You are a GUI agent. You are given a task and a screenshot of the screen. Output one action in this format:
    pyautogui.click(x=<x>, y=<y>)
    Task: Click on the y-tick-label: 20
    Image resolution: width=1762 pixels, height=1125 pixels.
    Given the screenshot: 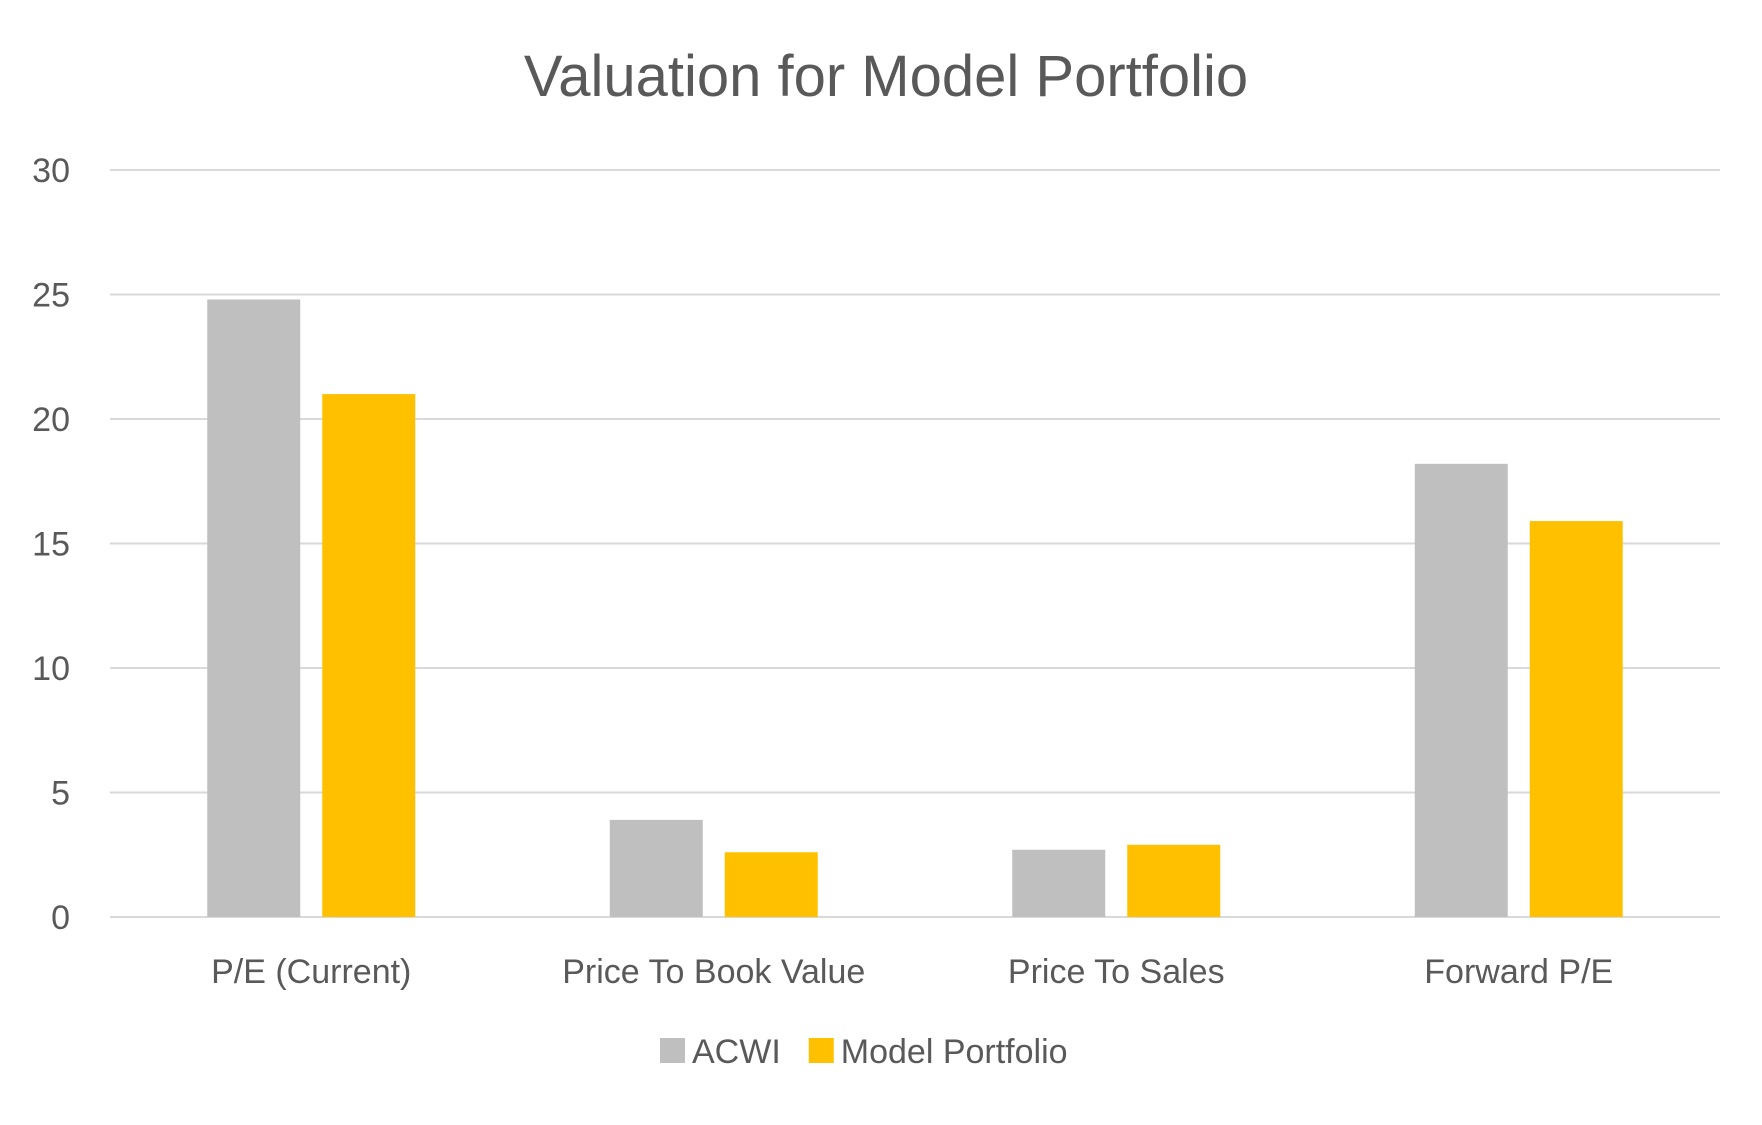 What is the action you would take?
    pyautogui.click(x=51, y=420)
    